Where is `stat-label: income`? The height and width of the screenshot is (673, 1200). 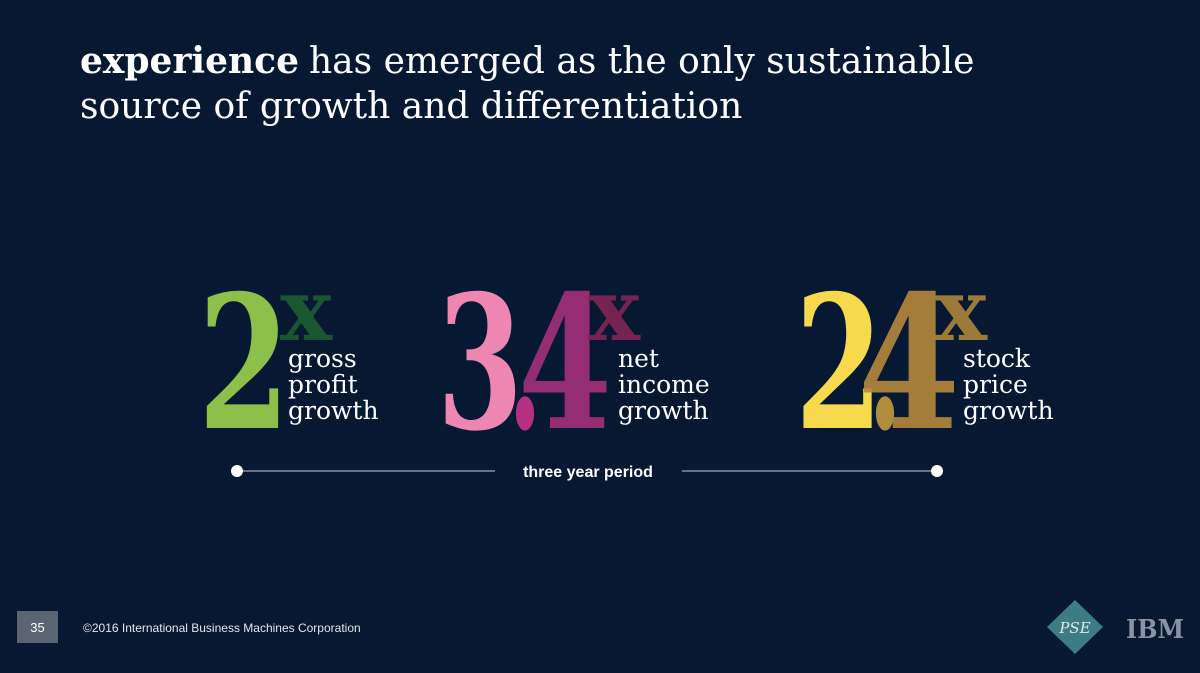 stat-label: income is located at coordinates (664, 384).